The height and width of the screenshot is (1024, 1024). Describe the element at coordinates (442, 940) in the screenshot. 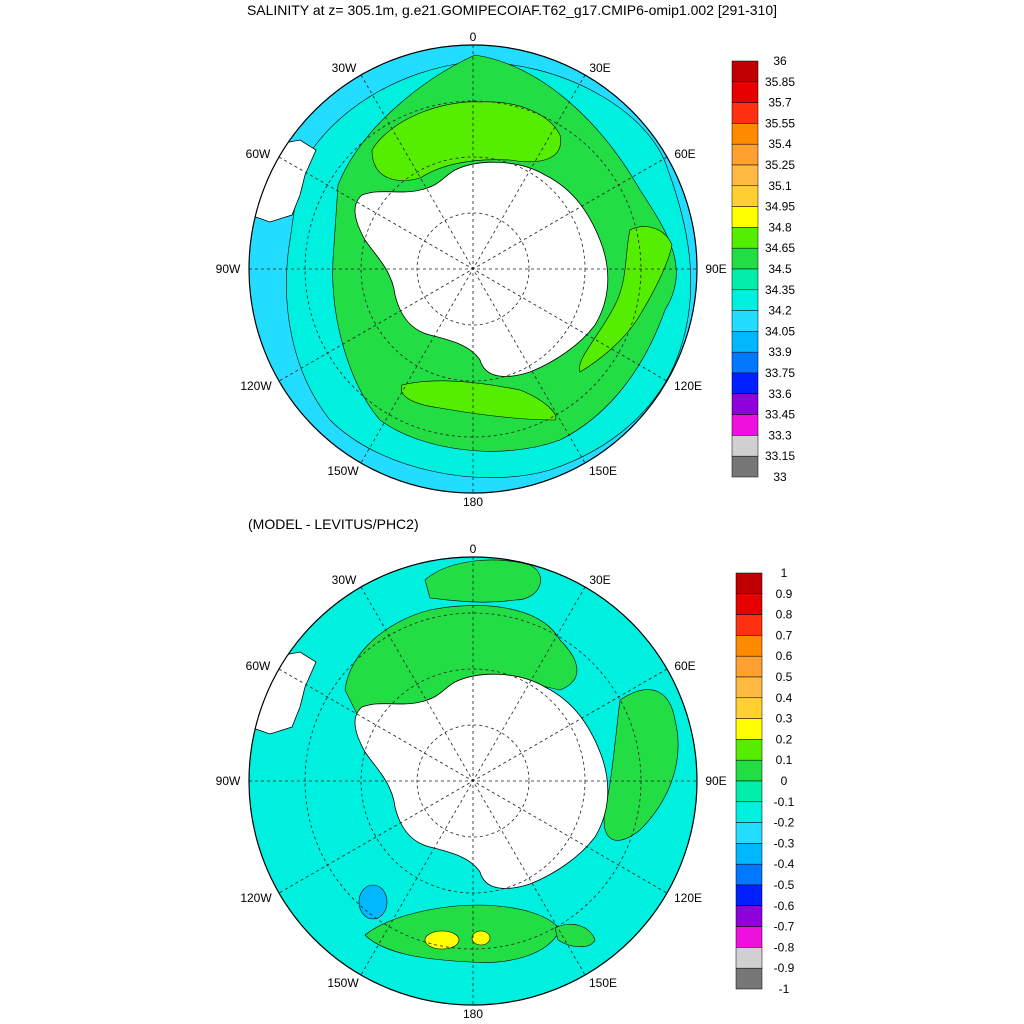

I see `bottom-max-spot-west` at that location.